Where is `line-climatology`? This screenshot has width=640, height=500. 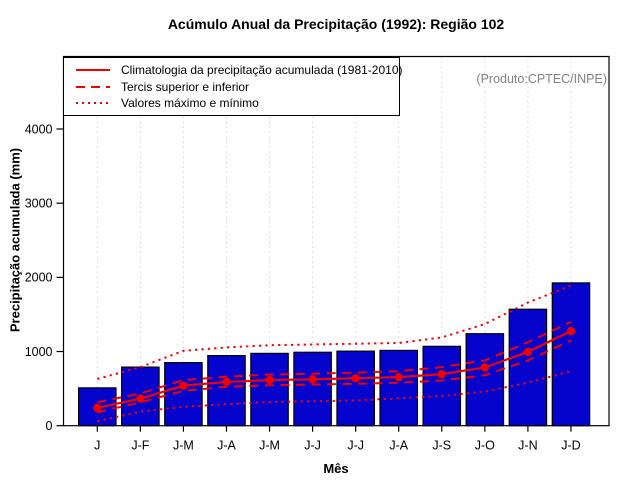 line-climatology is located at coordinates (334, 369).